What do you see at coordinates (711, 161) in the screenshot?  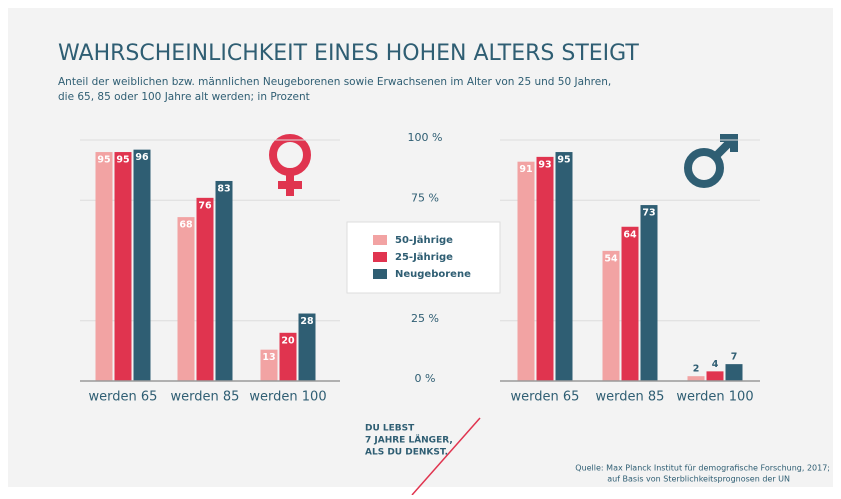 I see `male-symbol` at bounding box center [711, 161].